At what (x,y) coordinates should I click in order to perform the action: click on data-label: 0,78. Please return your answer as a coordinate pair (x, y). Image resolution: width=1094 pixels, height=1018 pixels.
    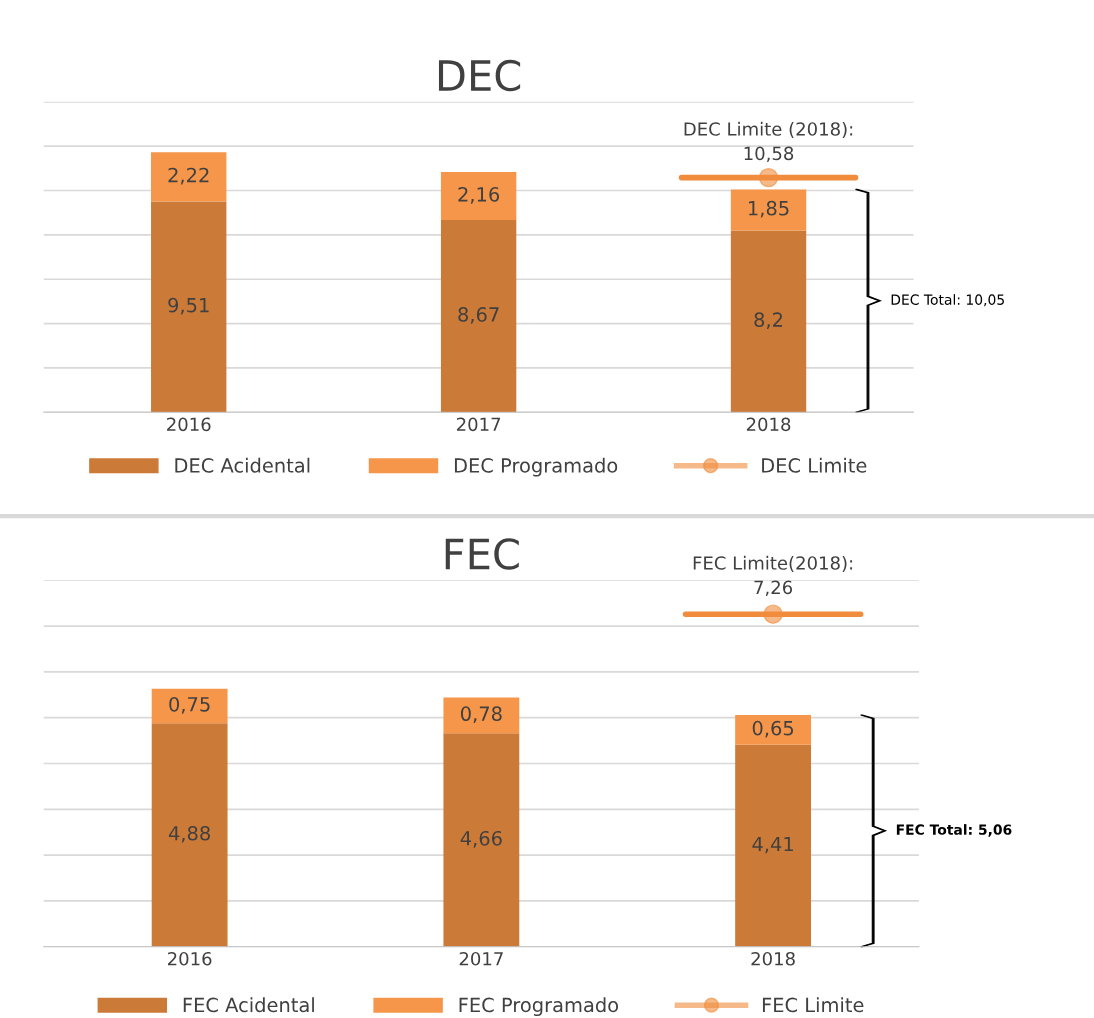
    Looking at the image, I should click on (481, 715).